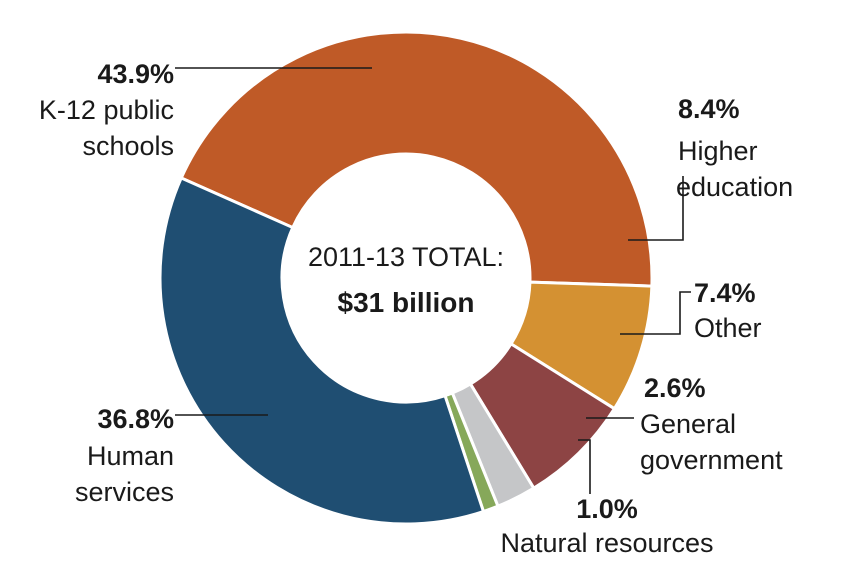 The width and height of the screenshot is (844, 567). Describe the element at coordinates (728, 328) in the screenshot. I see `slice-label-other: Other` at that location.